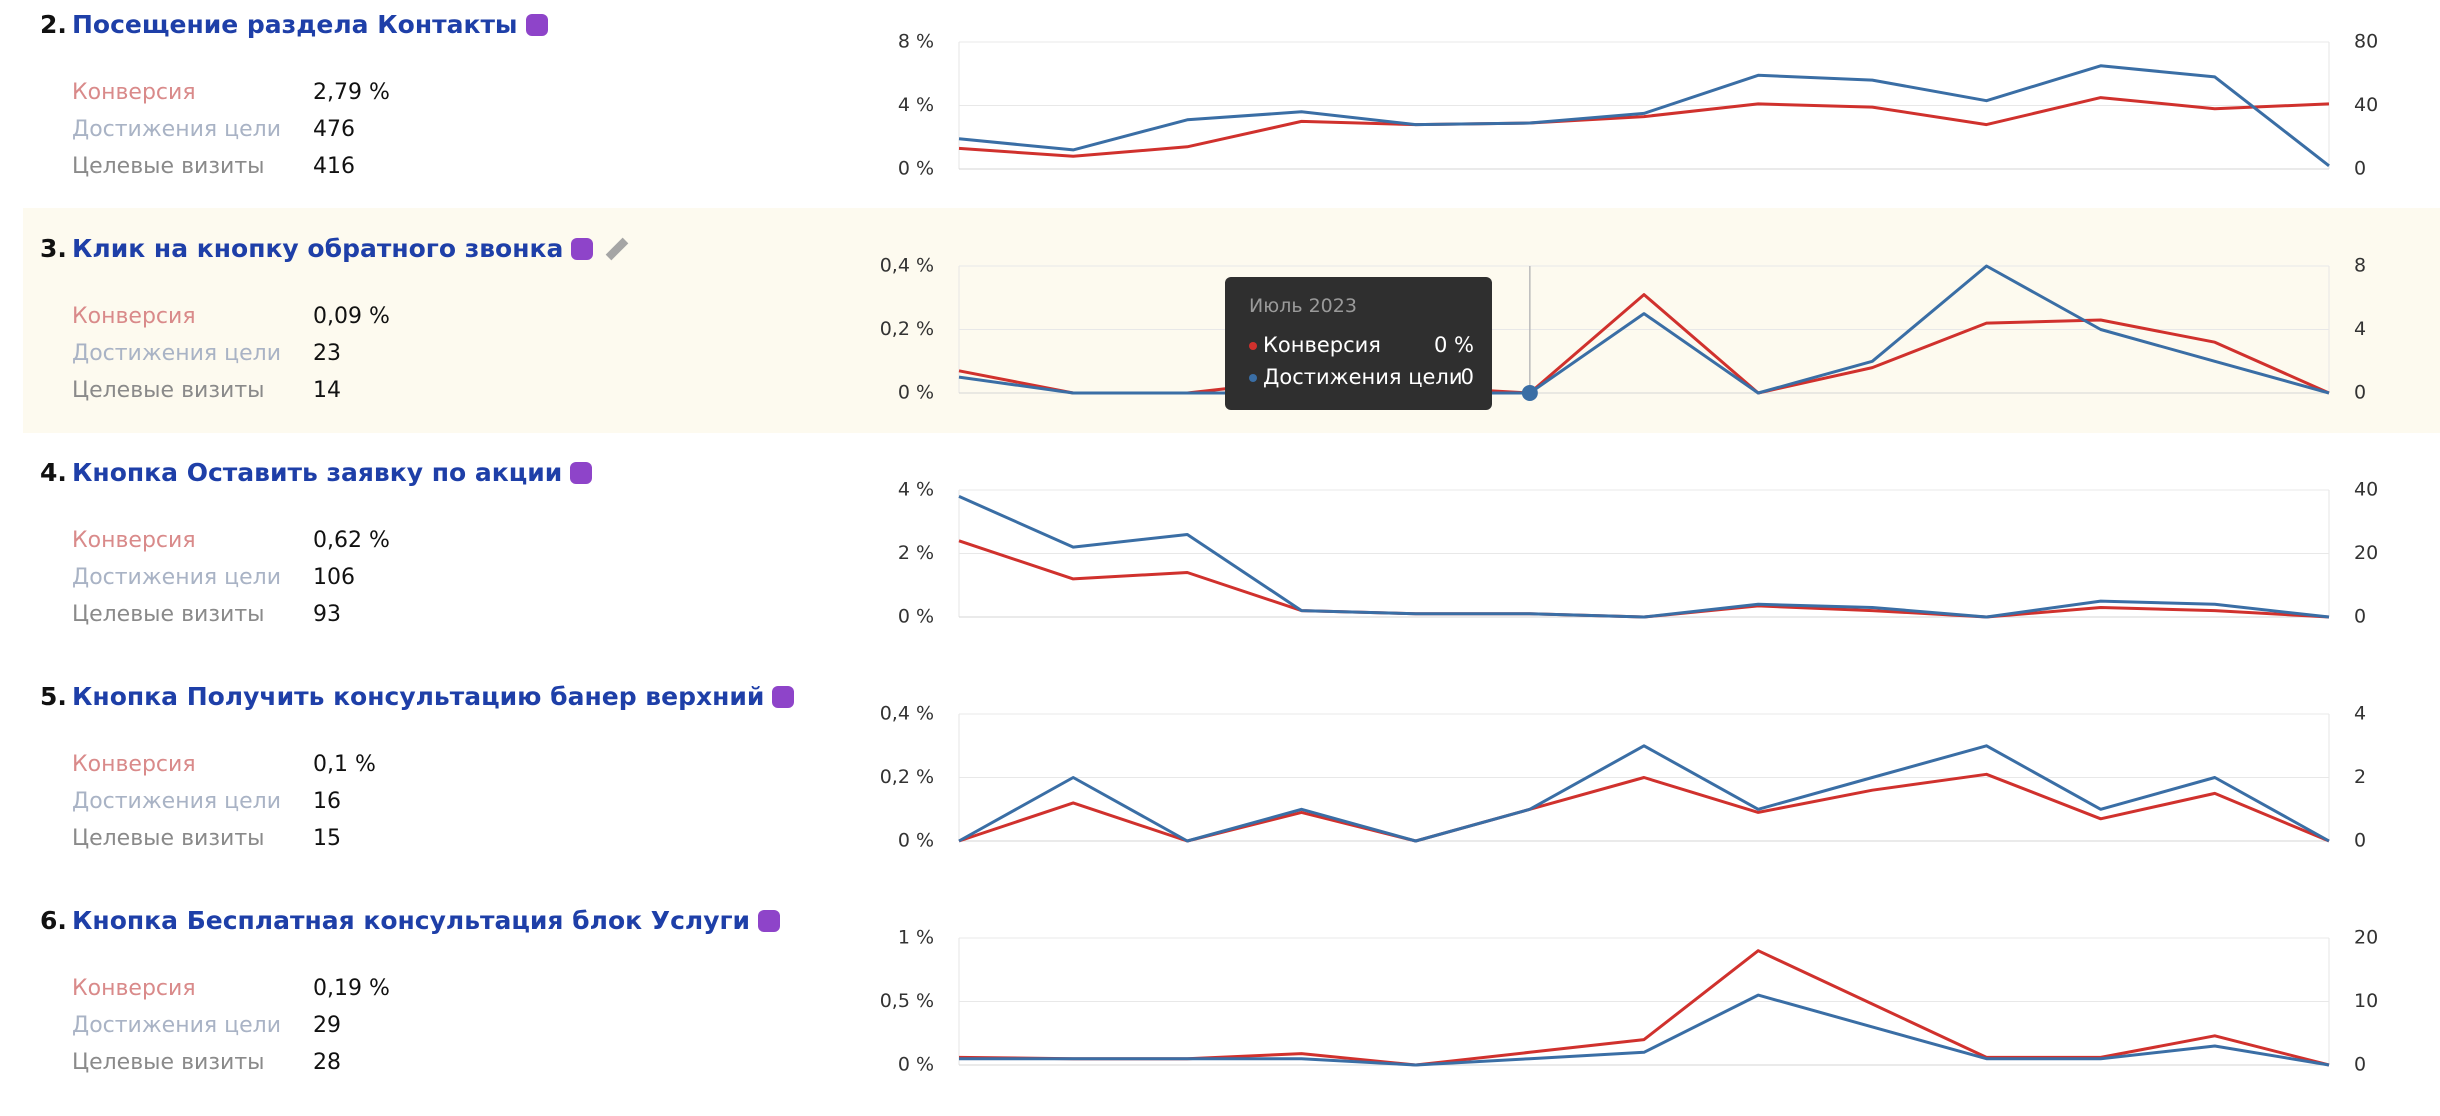  I want to click on tooltip: Июль 2023 Конверсия 0 % Достижения цели 0, so click(1358, 343).